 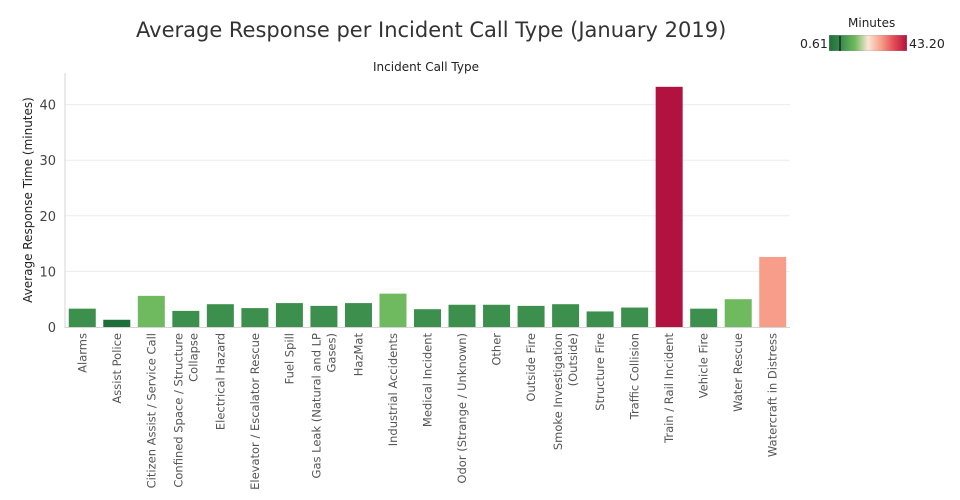 I want to click on legend-min-label: 0.61, so click(x=814, y=43).